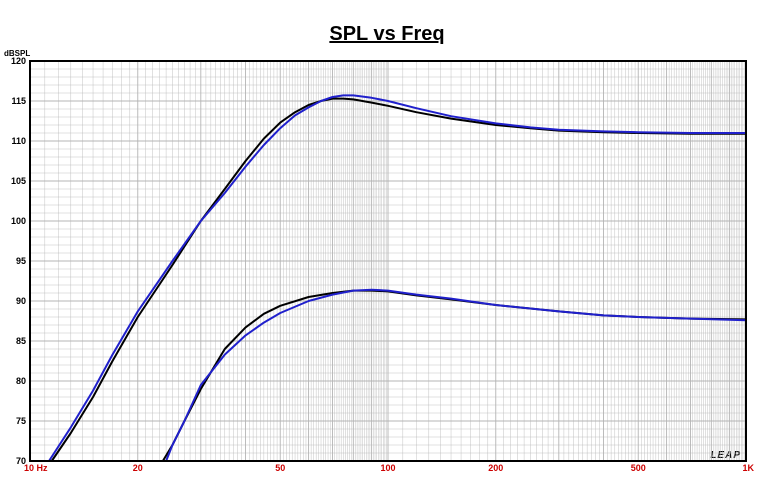  I want to click on y-tick-label: 90, so click(21, 301).